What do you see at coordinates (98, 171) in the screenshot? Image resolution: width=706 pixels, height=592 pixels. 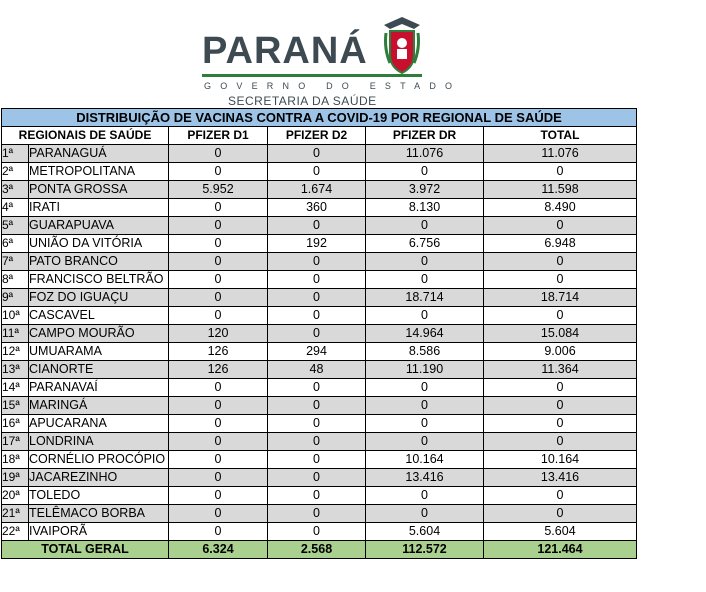 I see `regional-name: METROPOLITANA` at bounding box center [98, 171].